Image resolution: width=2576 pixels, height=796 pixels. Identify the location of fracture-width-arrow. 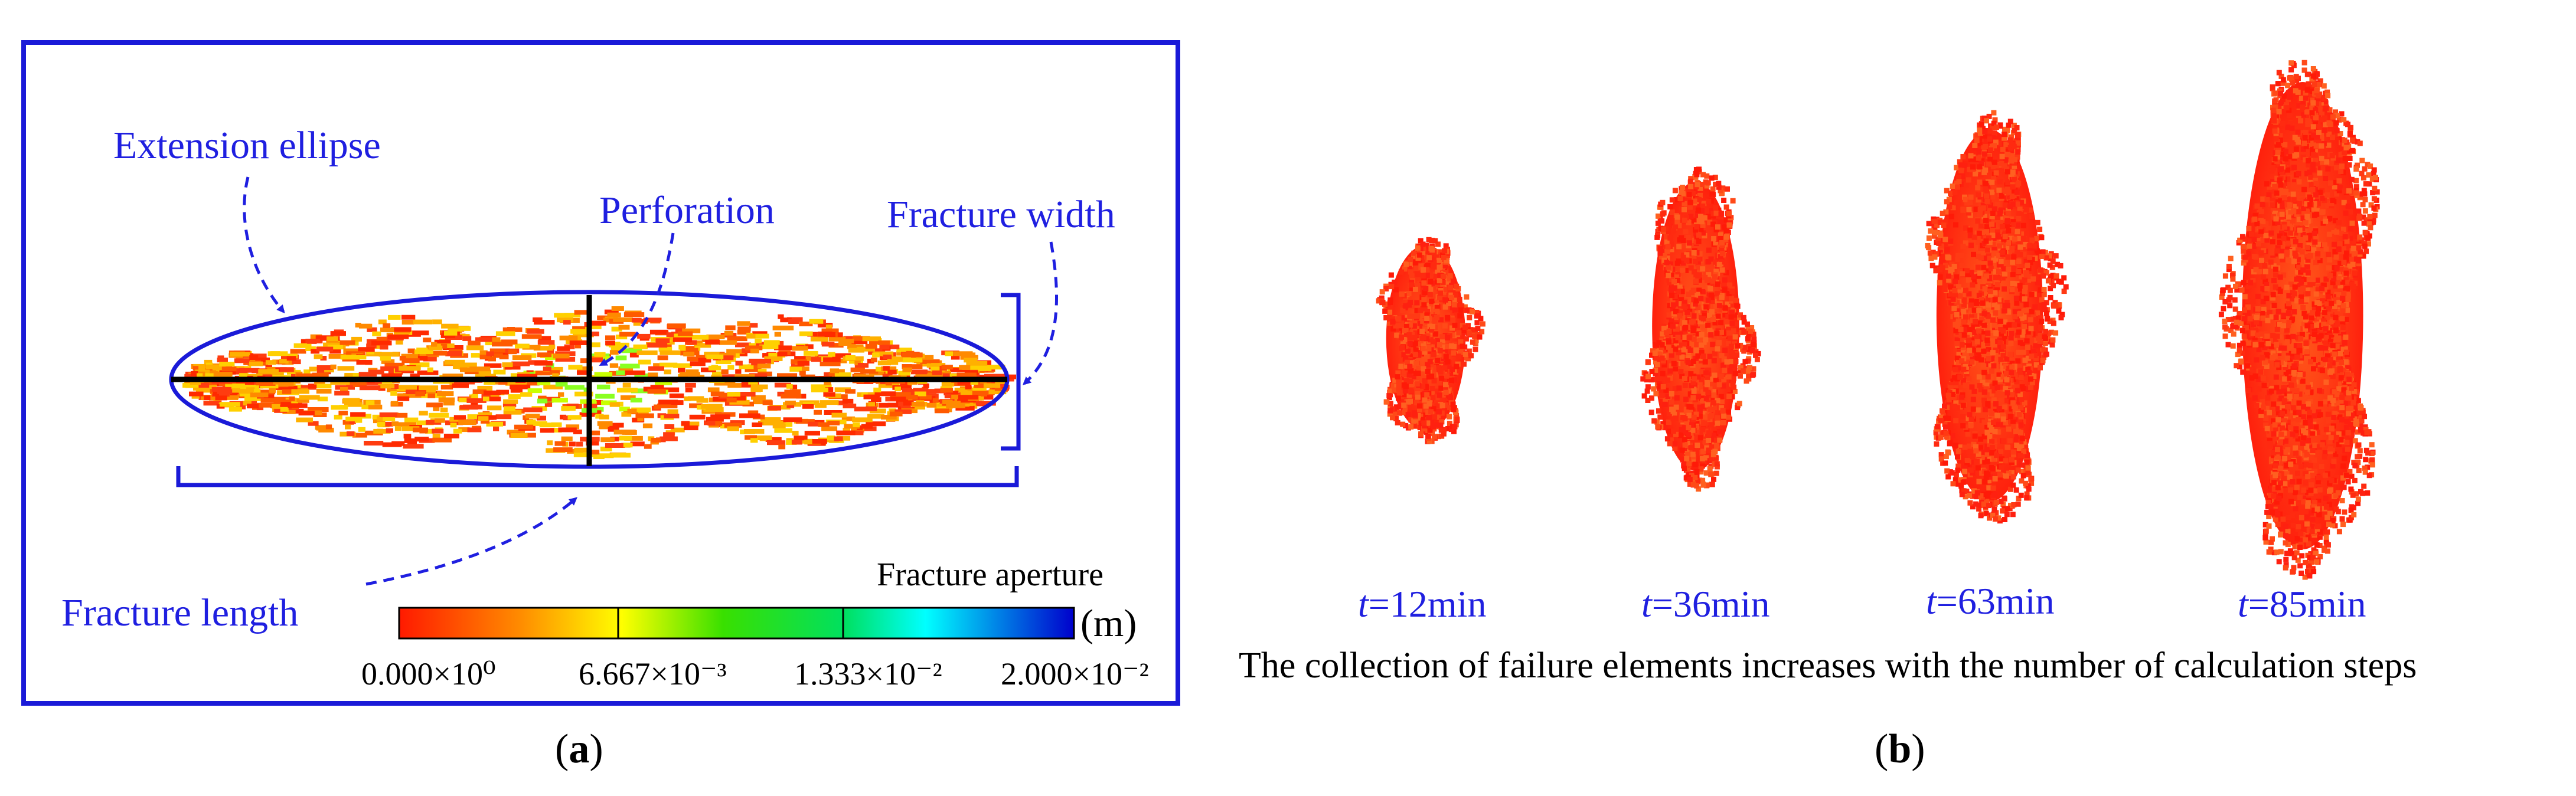
(1040, 313).